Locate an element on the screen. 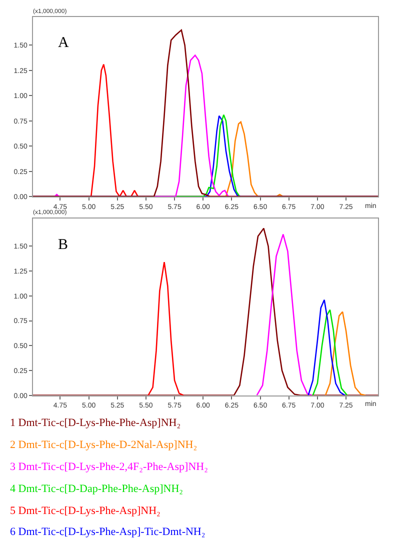 The width and height of the screenshot is (395, 550). series-label: 1 Dmt-Tic-c[D-Lys-Phe-Phe-Asp]NH₂ is located at coordinates (95, 423).